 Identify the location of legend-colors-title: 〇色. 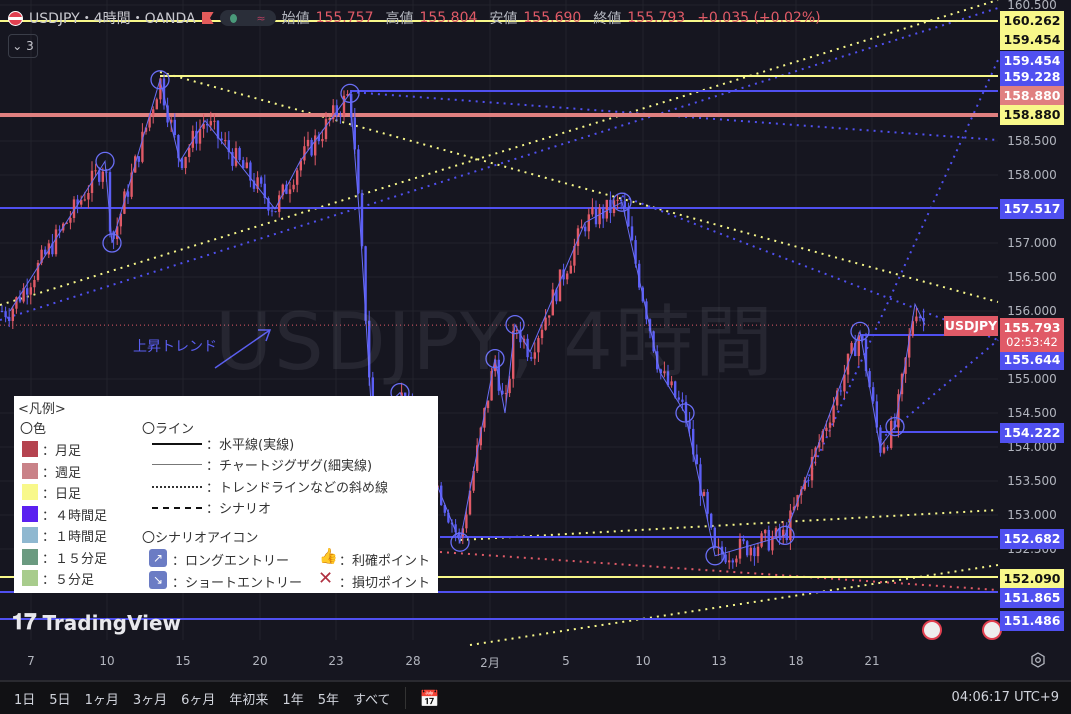
(33, 429).